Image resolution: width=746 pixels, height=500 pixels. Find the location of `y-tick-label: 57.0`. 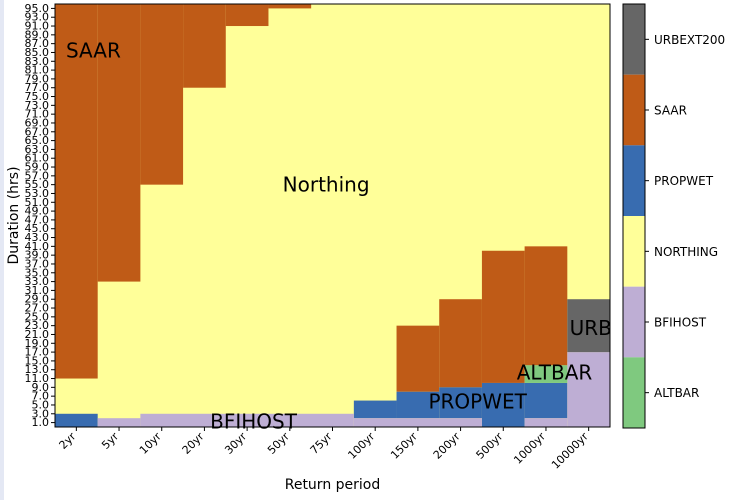

y-tick-label: 57.0 is located at coordinates (37, 175).